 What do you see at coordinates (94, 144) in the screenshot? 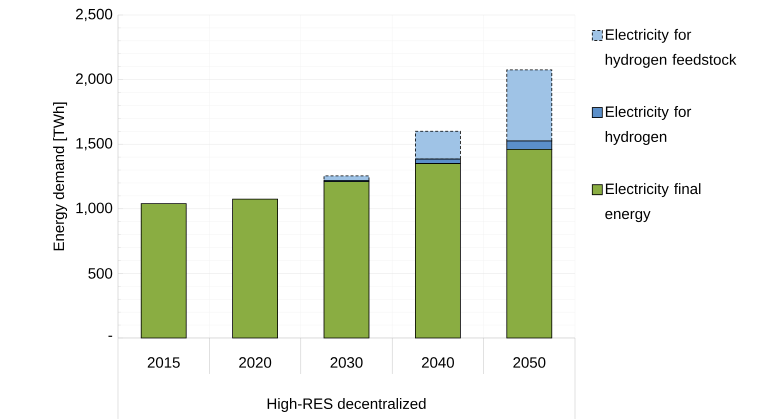
I see `y-tick-label: 1,500` at bounding box center [94, 144].